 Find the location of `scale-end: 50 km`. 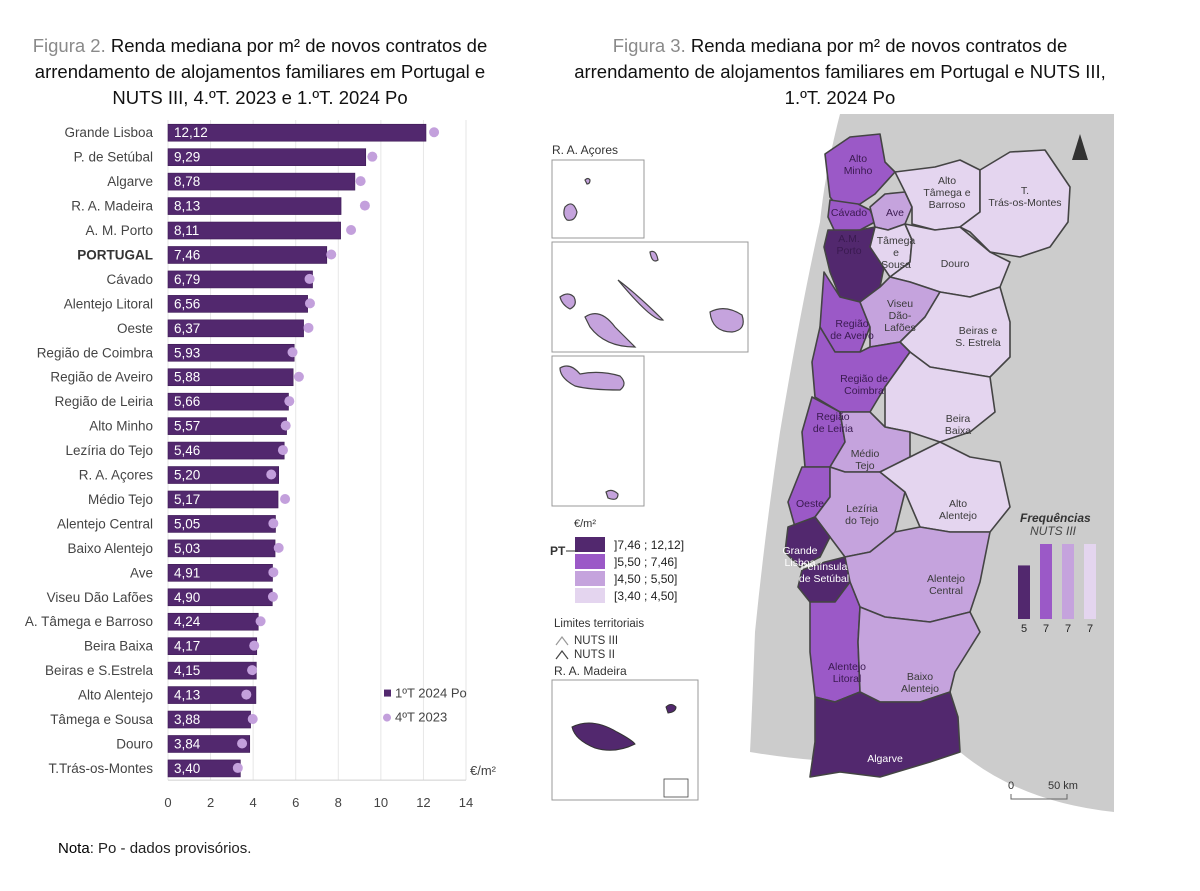

scale-end: 50 km is located at coordinates (1063, 786).